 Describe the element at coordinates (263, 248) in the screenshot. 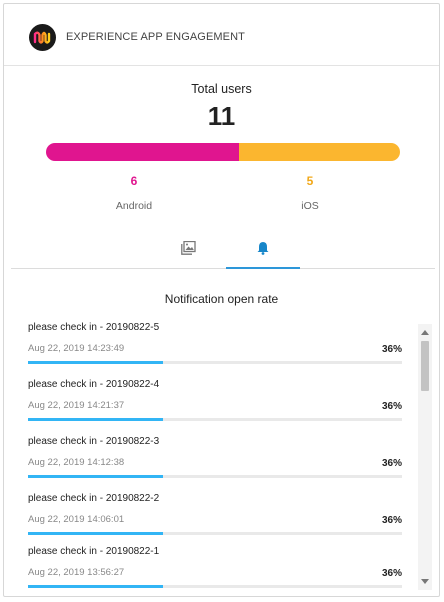

I see `bell-icon` at that location.